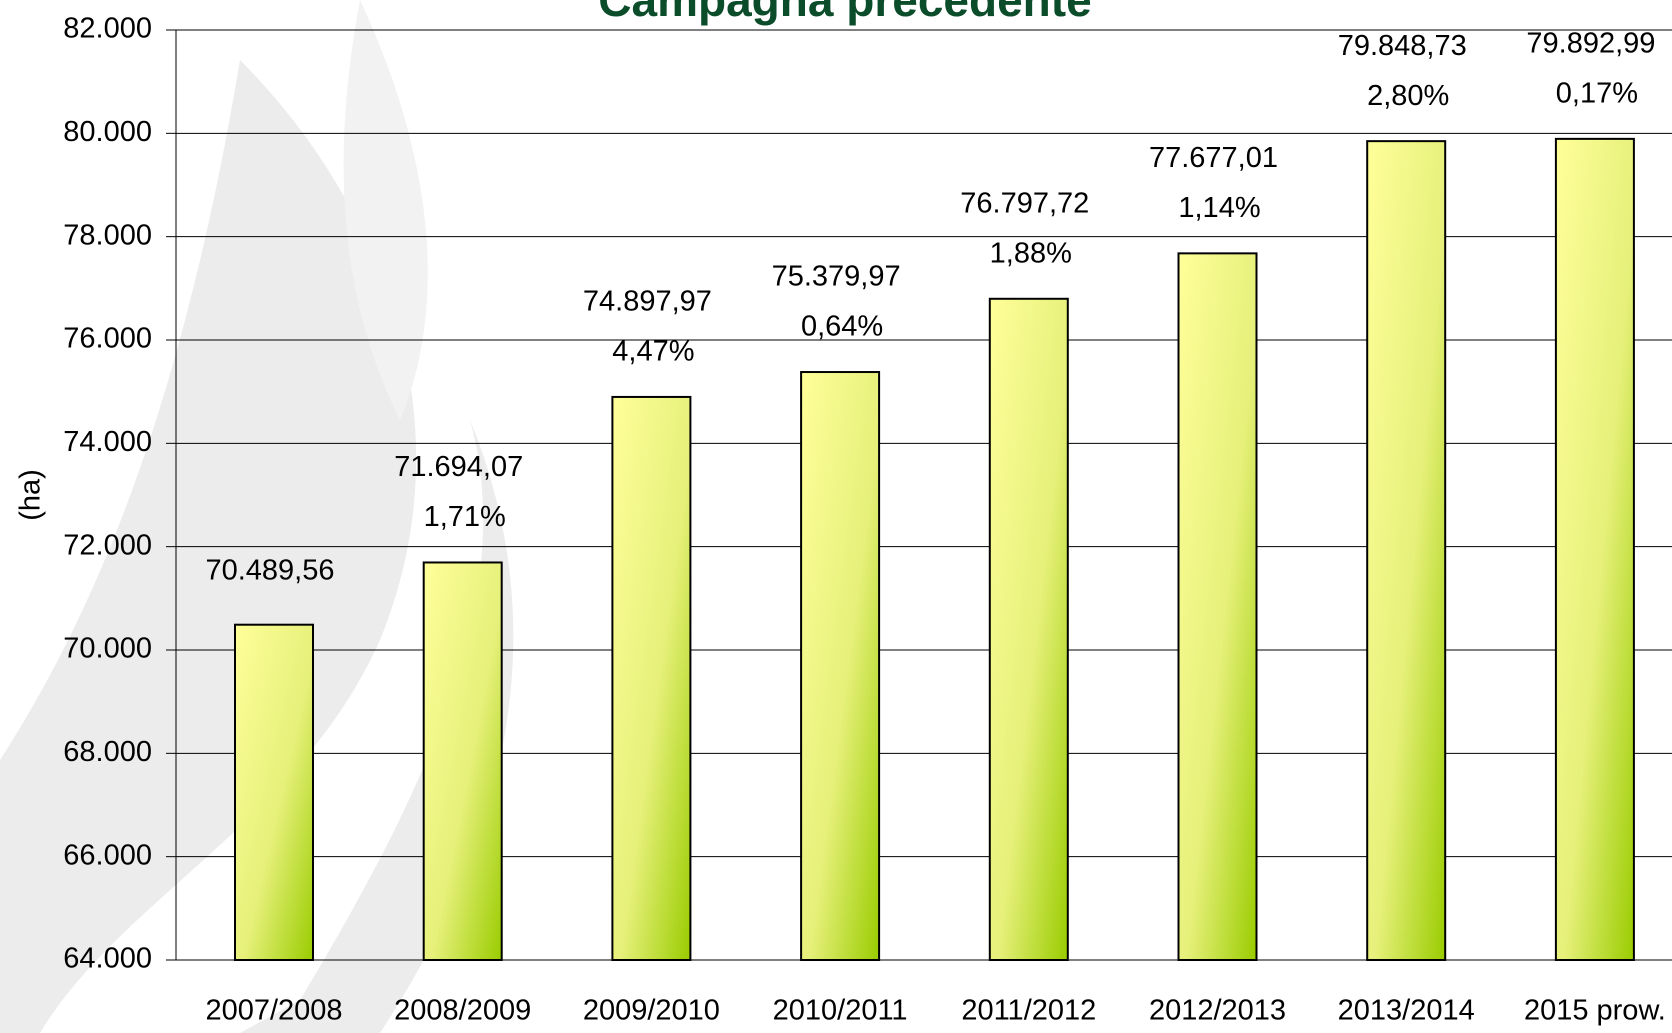  I want to click on y-tick-label: 74.000, so click(107, 442).